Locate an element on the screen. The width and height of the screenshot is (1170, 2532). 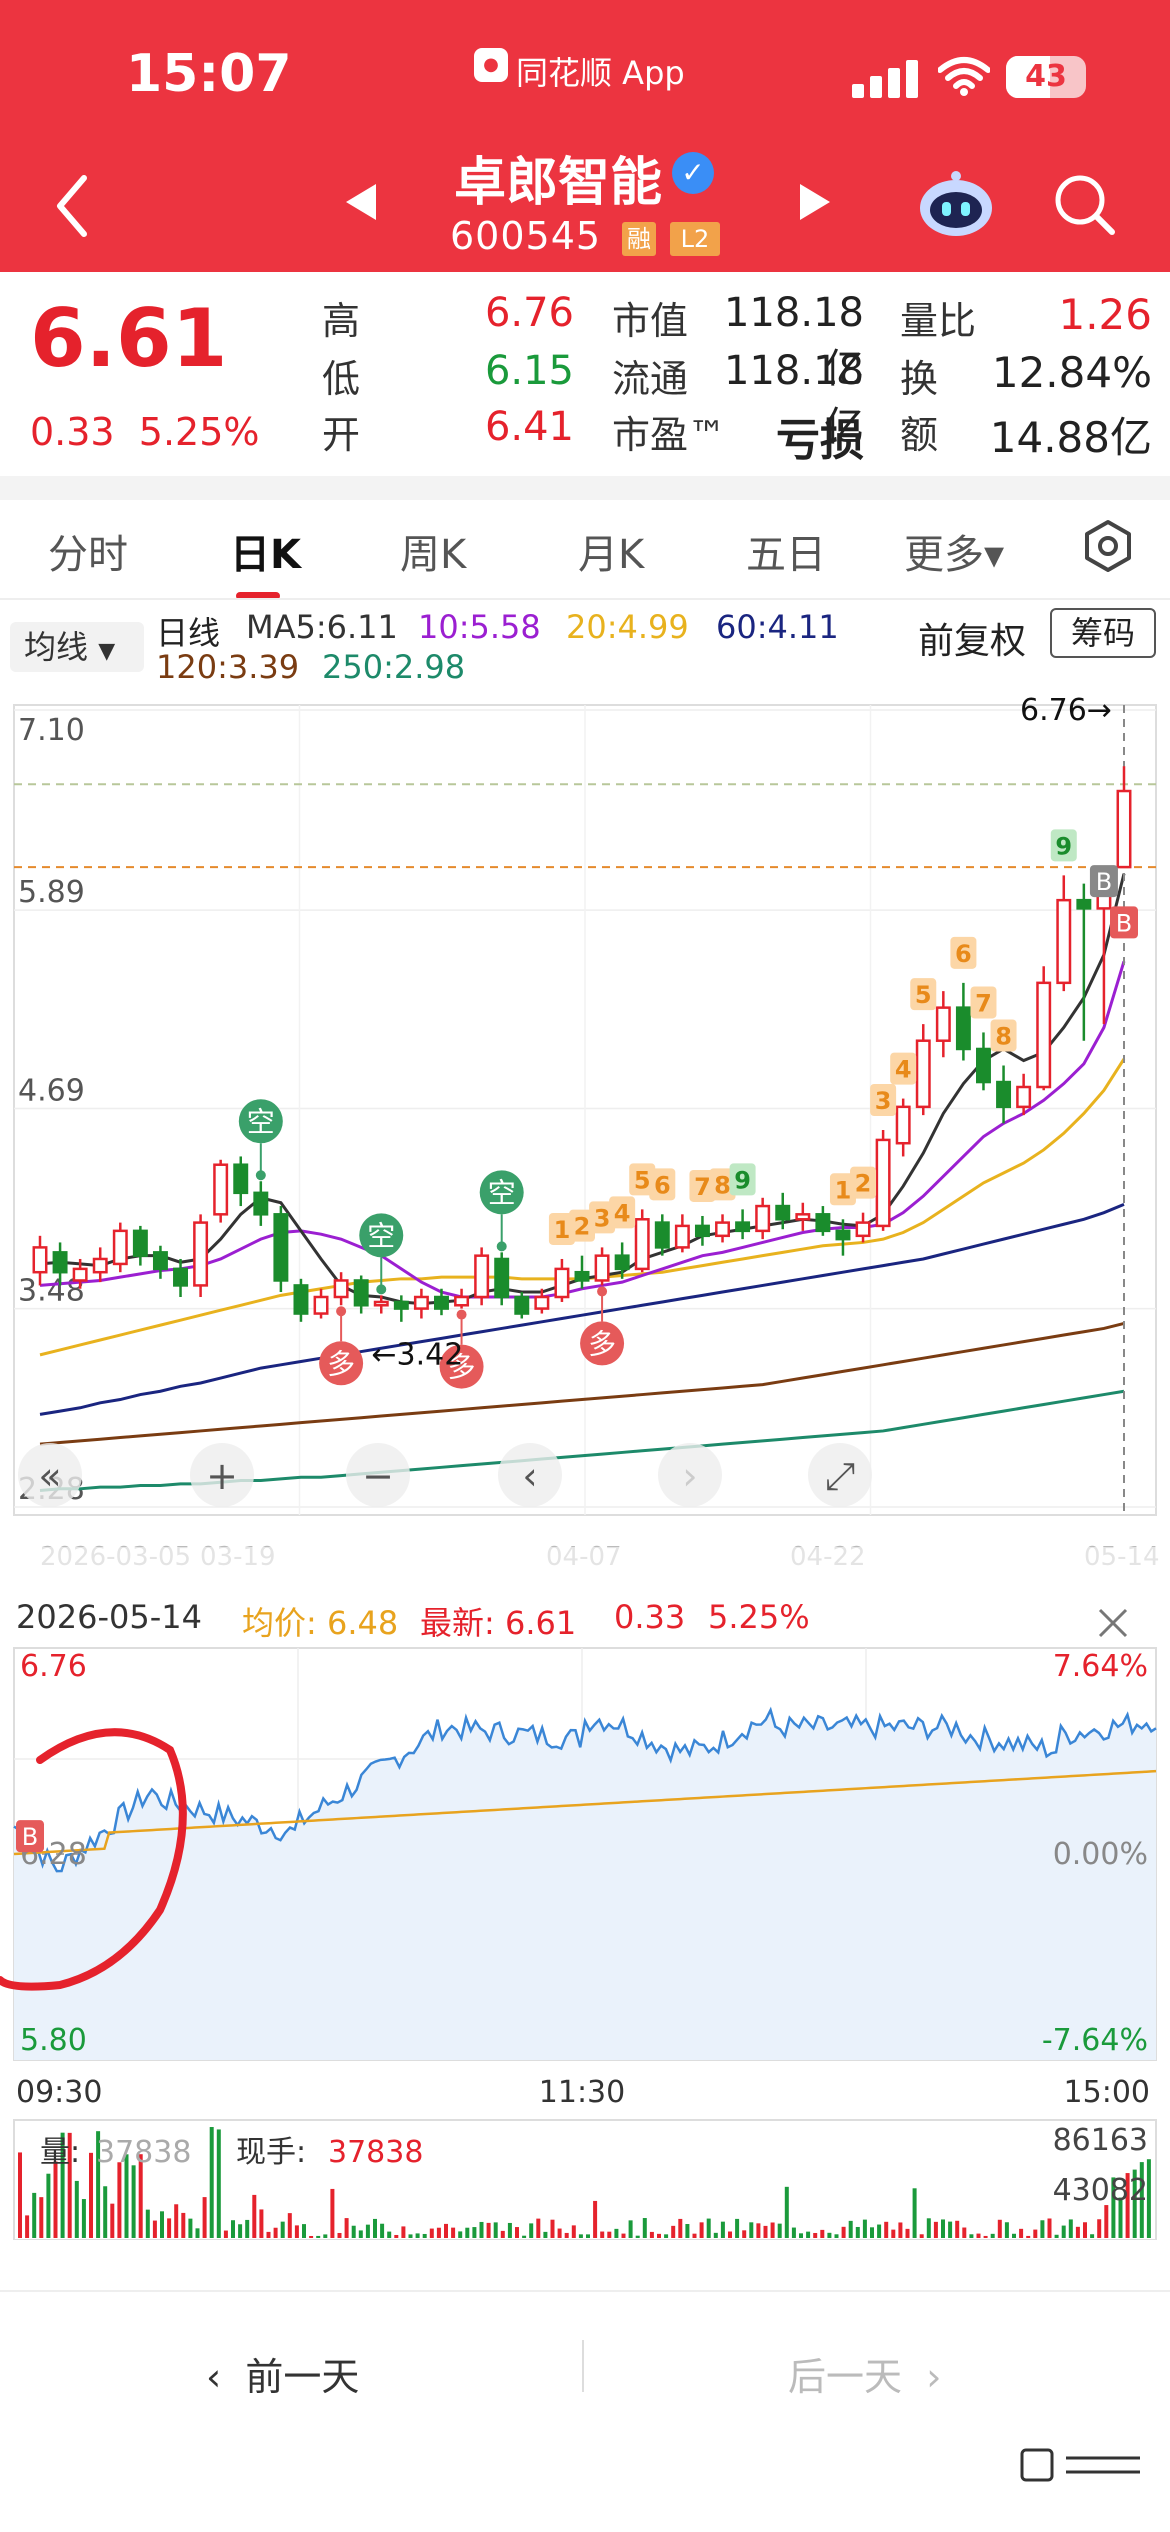
cellular-signal-icon is located at coordinates (887, 78).